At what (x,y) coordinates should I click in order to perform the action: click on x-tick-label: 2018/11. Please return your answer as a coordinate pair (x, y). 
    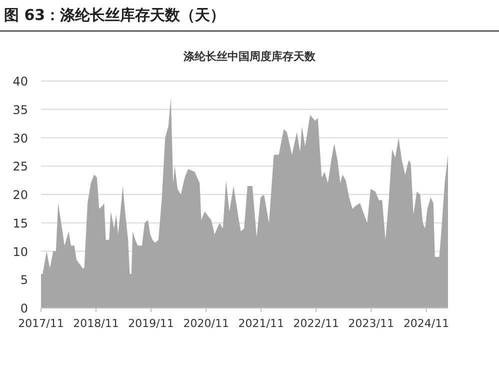
    Looking at the image, I should click on (96, 323).